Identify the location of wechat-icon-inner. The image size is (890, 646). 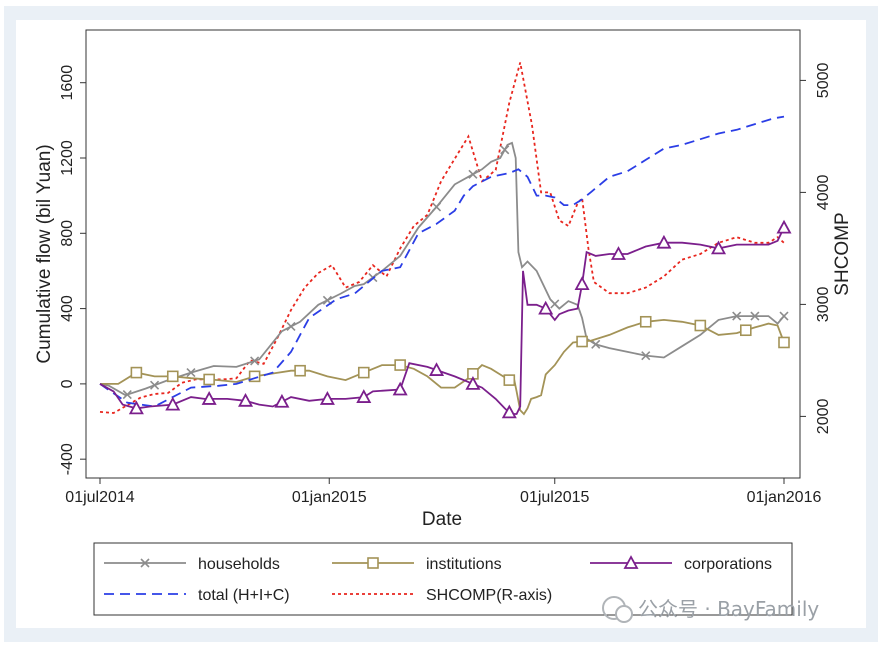
(624, 614).